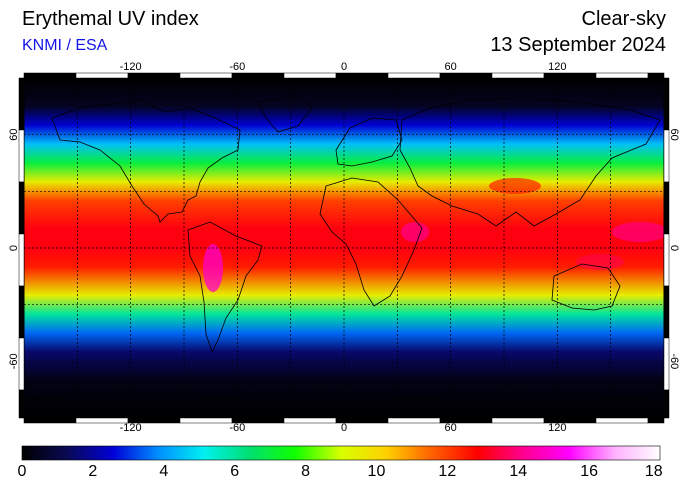 This screenshot has width=688, height=490. What do you see at coordinates (557, 67) in the screenshot?
I see `lon-label-top: 120` at bounding box center [557, 67].